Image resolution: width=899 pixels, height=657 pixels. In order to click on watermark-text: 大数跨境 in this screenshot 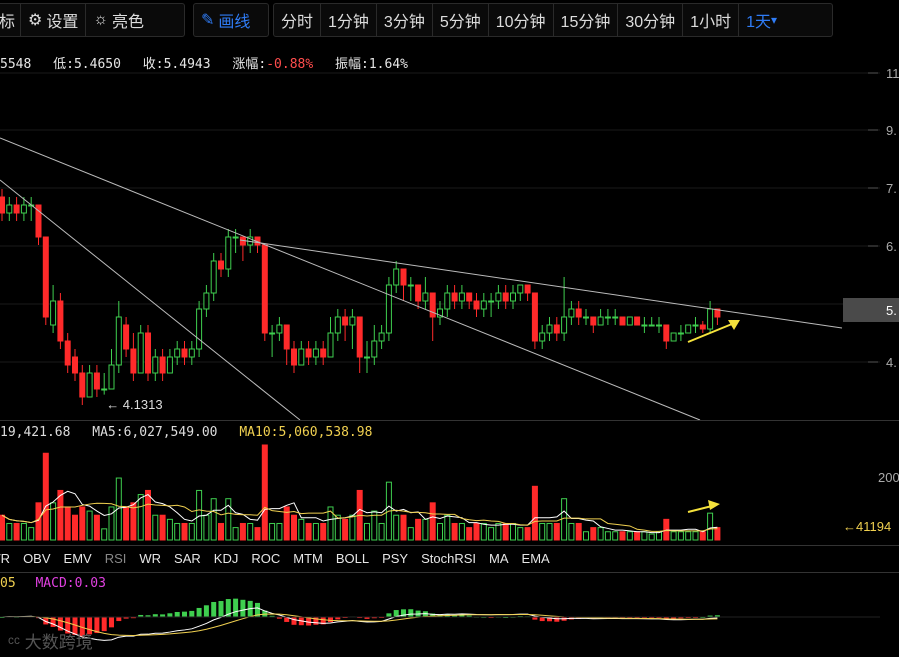, I will do `click(58, 642)`.